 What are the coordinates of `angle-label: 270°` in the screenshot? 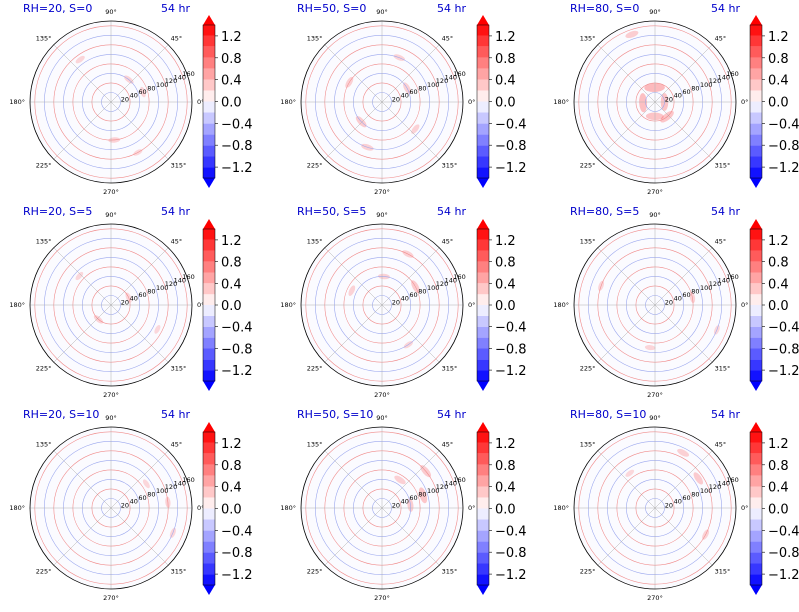 It's located at (111, 395).